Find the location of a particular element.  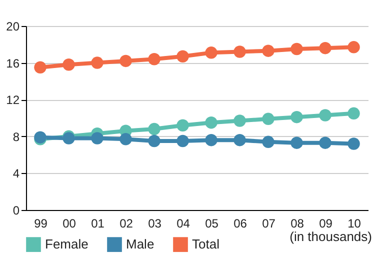

y-tick-label: 0 is located at coordinates (16, 211).